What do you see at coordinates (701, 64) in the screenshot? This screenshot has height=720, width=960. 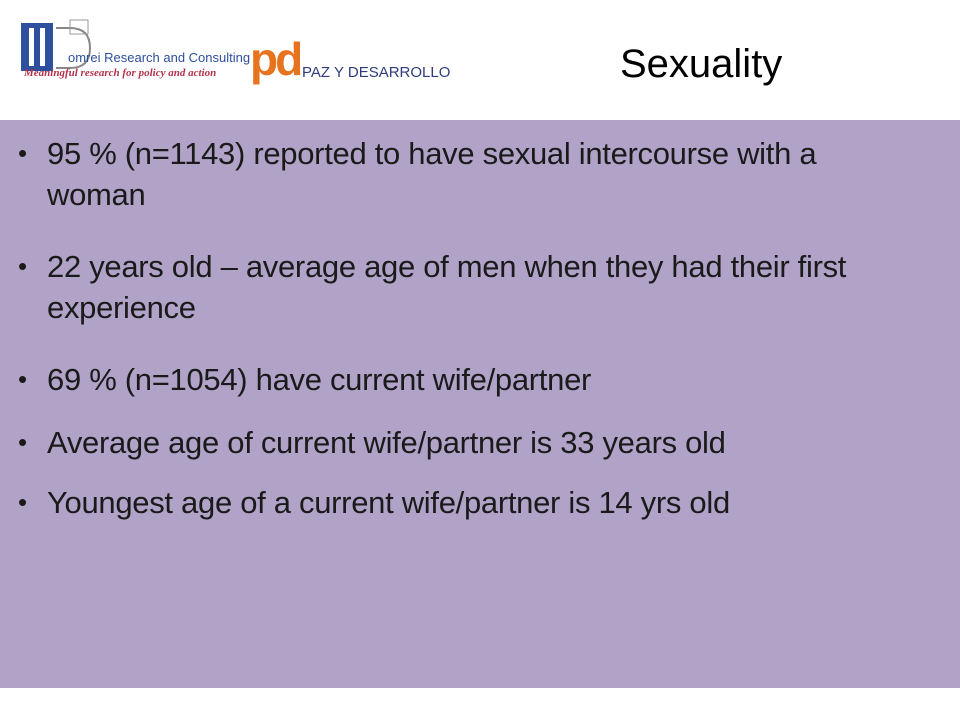 I see `slide-title: Sexuality` at bounding box center [701, 64].